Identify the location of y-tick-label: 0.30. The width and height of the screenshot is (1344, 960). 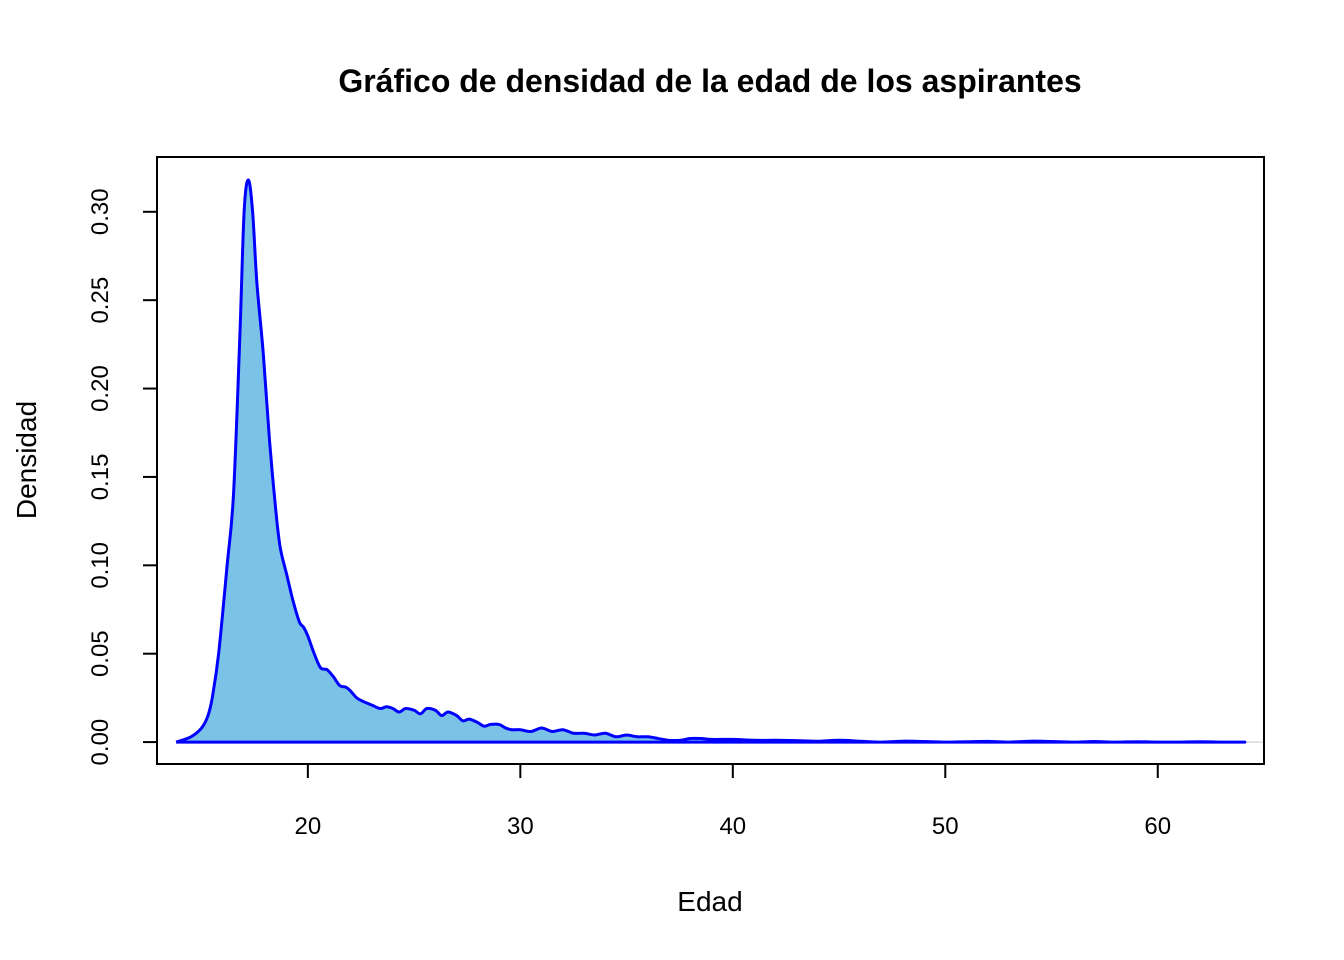
(100, 211).